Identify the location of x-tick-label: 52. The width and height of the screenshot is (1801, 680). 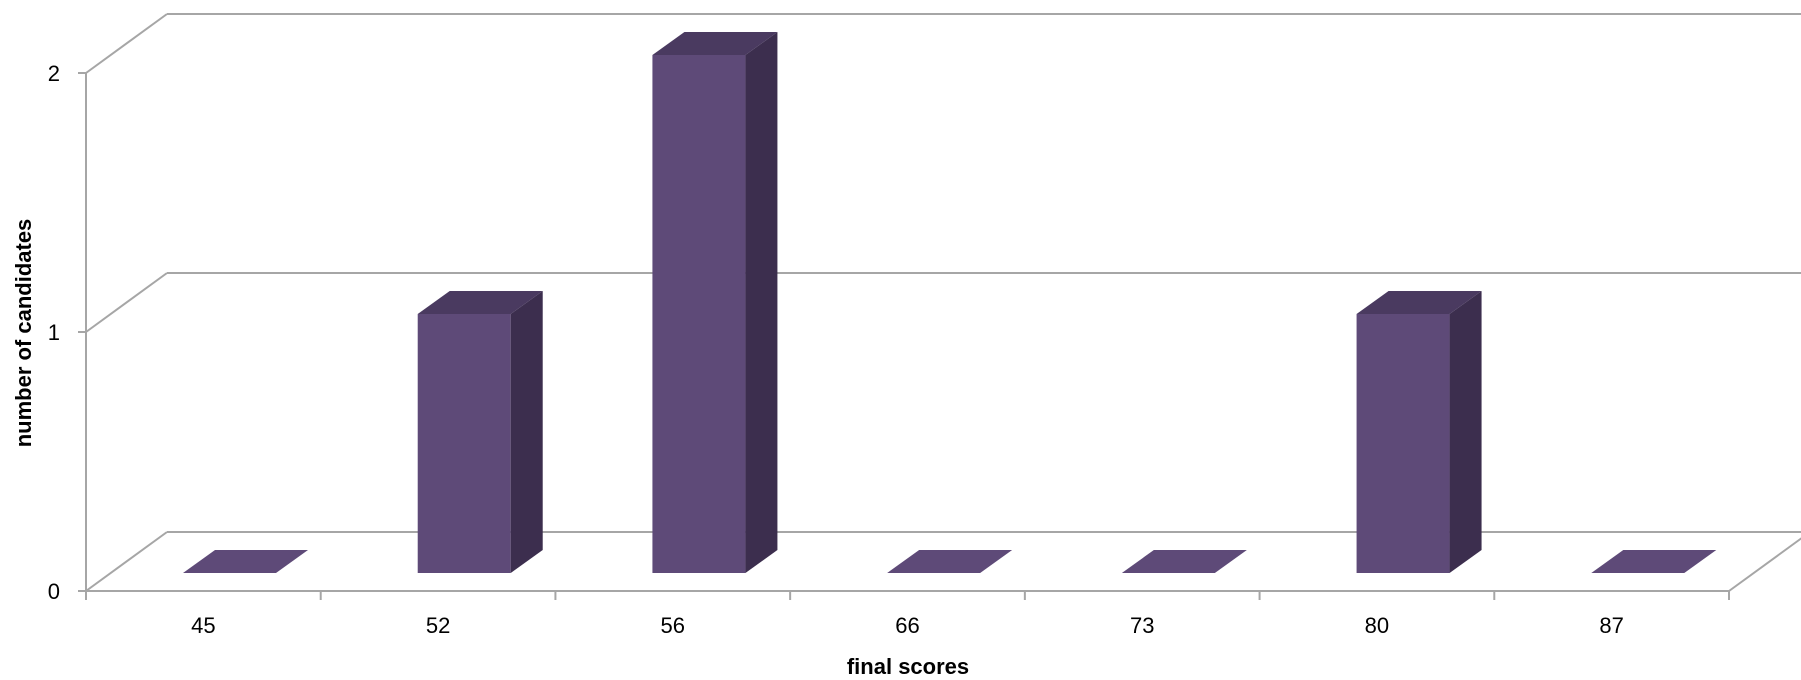
(438, 625).